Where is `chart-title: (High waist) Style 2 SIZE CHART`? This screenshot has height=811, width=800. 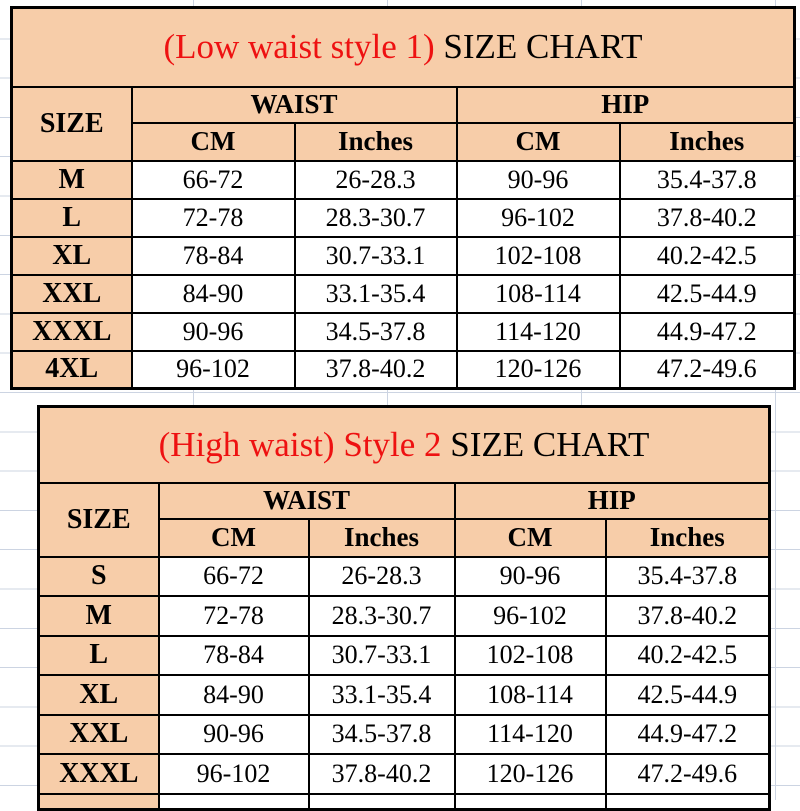 chart-title: (High waist) Style 2 SIZE CHART is located at coordinates (404, 444).